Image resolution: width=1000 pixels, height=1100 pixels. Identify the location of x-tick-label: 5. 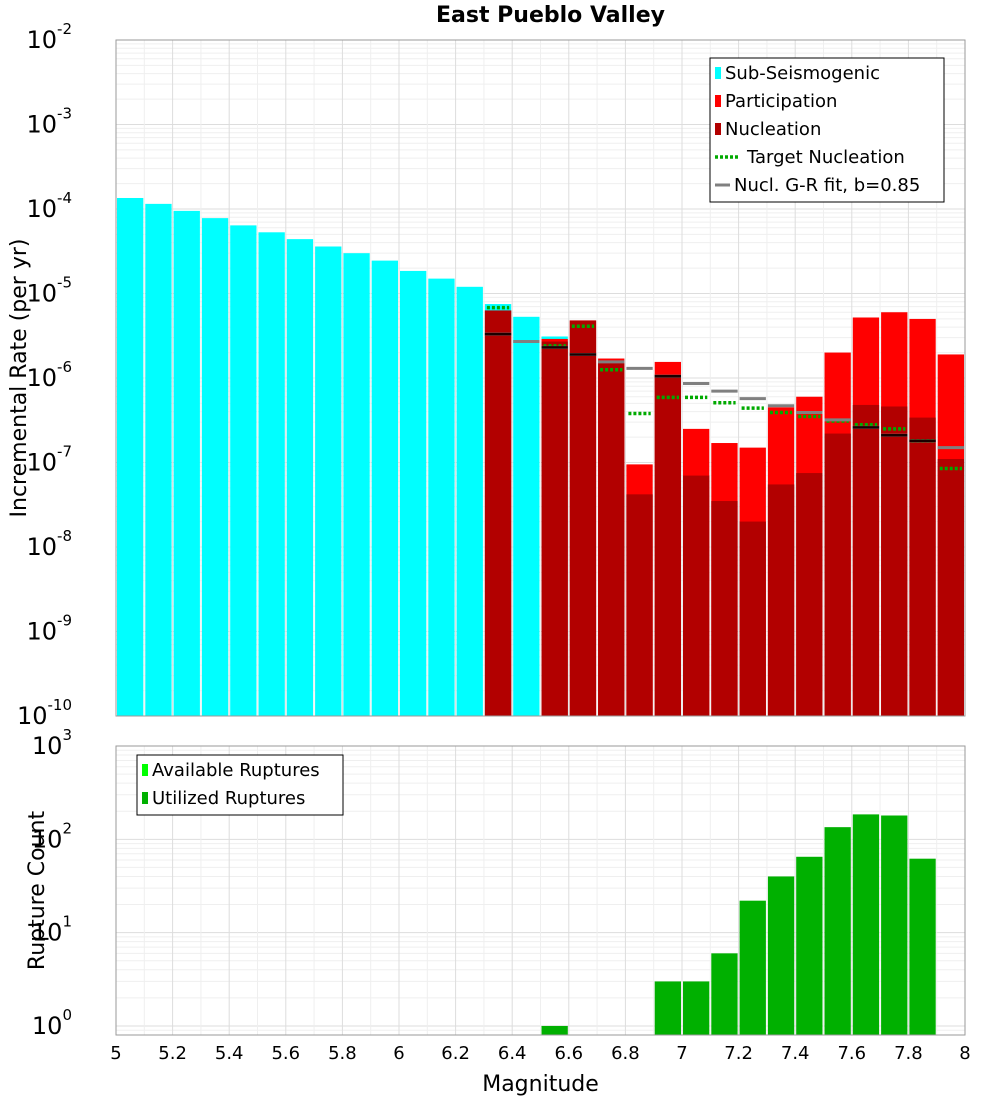
(115, 1053).